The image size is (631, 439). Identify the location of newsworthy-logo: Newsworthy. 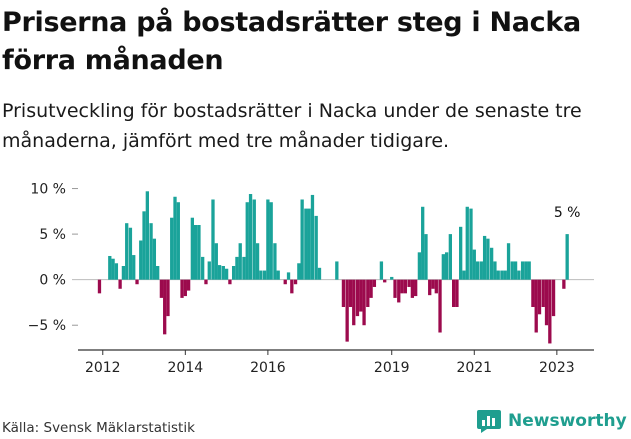
(551, 421).